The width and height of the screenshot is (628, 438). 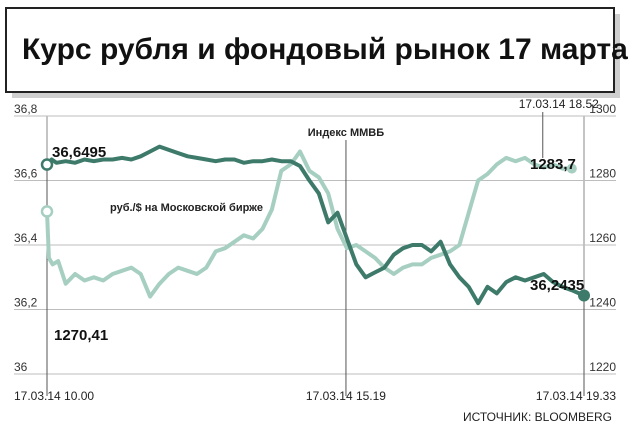 I want to click on left-tick-label: 36,2, so click(x=26, y=303).